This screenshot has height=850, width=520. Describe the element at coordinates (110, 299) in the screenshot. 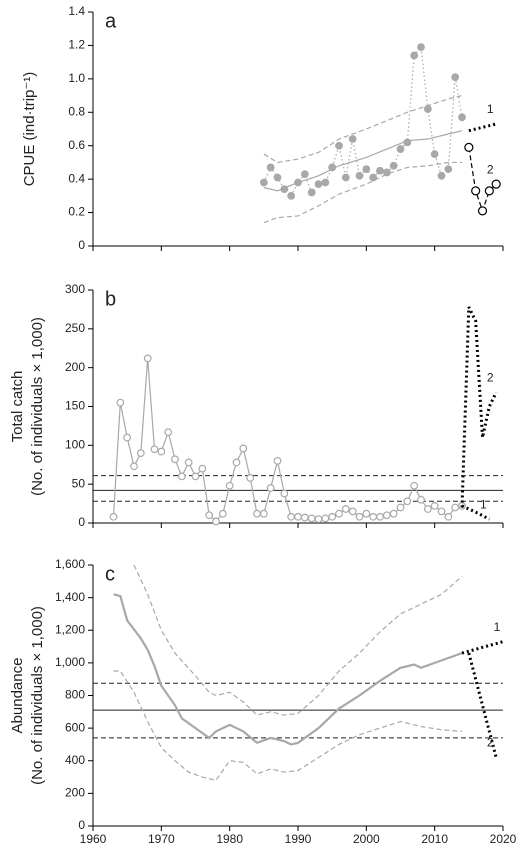

I see `panel-label: b` at that location.